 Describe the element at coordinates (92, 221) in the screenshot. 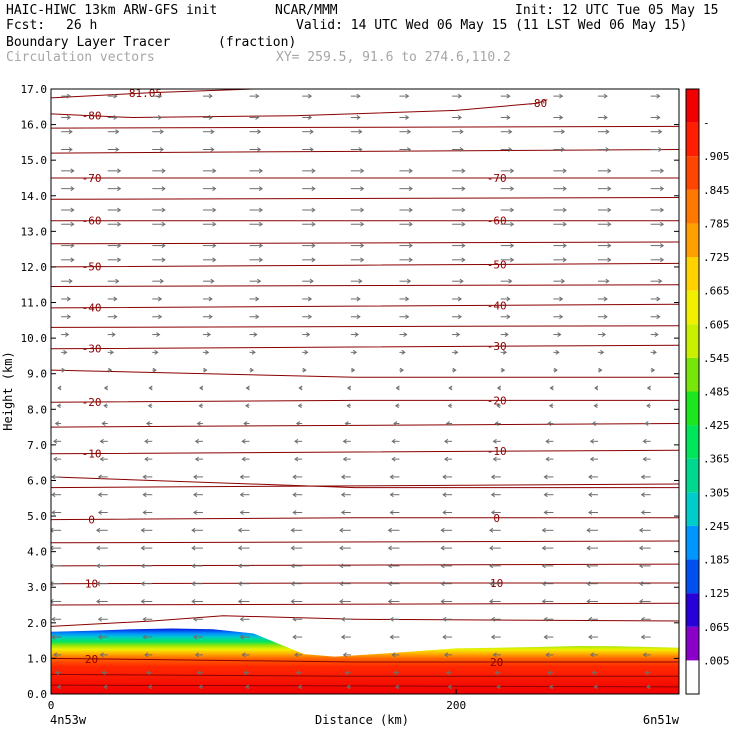

I see `contour-label: -60` at that location.